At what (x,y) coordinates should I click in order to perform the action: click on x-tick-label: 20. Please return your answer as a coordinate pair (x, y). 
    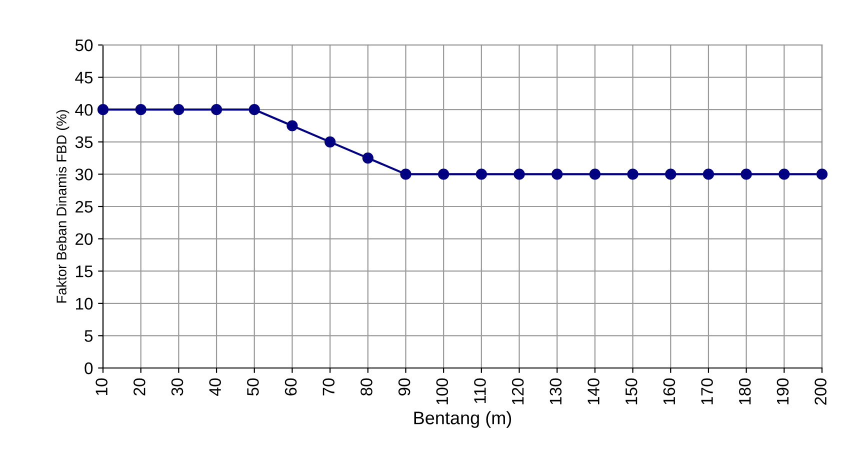
    Looking at the image, I should click on (140, 387).